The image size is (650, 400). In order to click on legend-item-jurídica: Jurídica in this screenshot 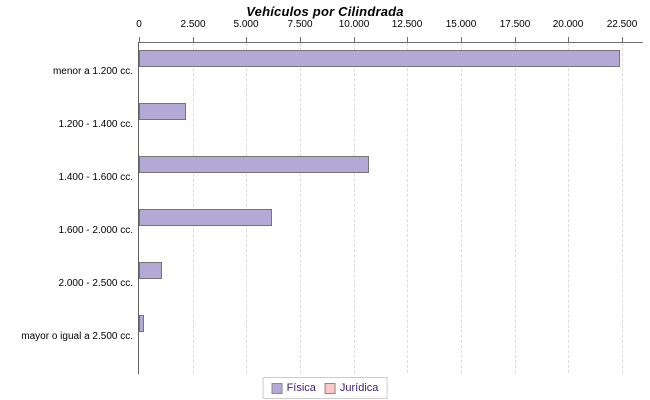, I will do `click(351, 388)`.